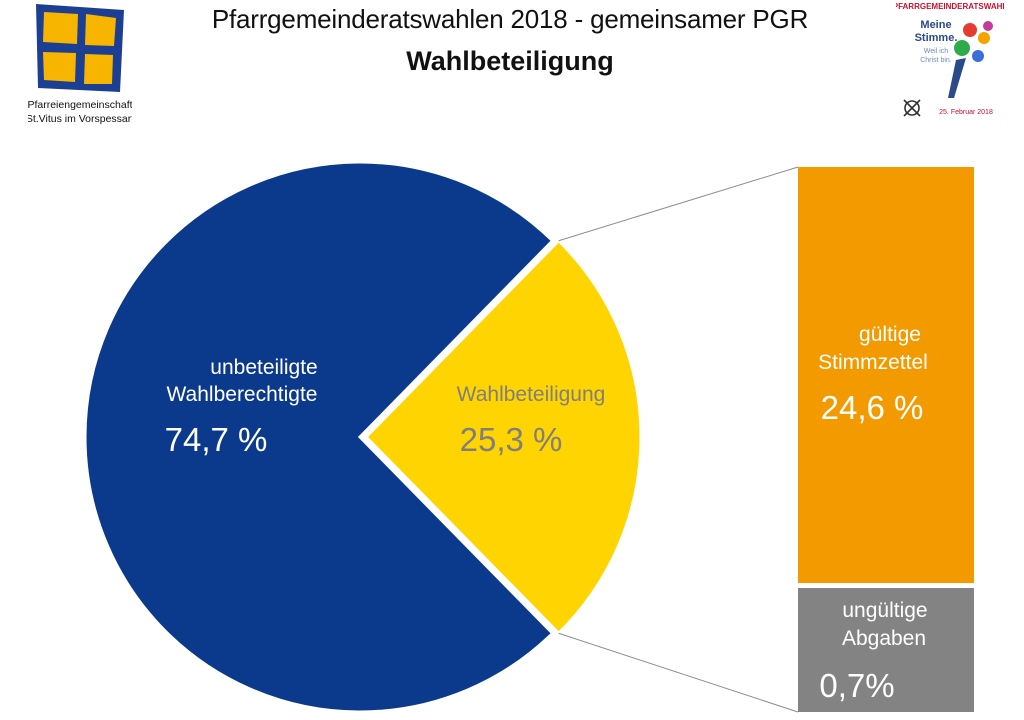 The width and height of the screenshot is (1024, 720). I want to click on slice-label-wahlbeteiligung: Wahlbeteiligung, so click(531, 394).